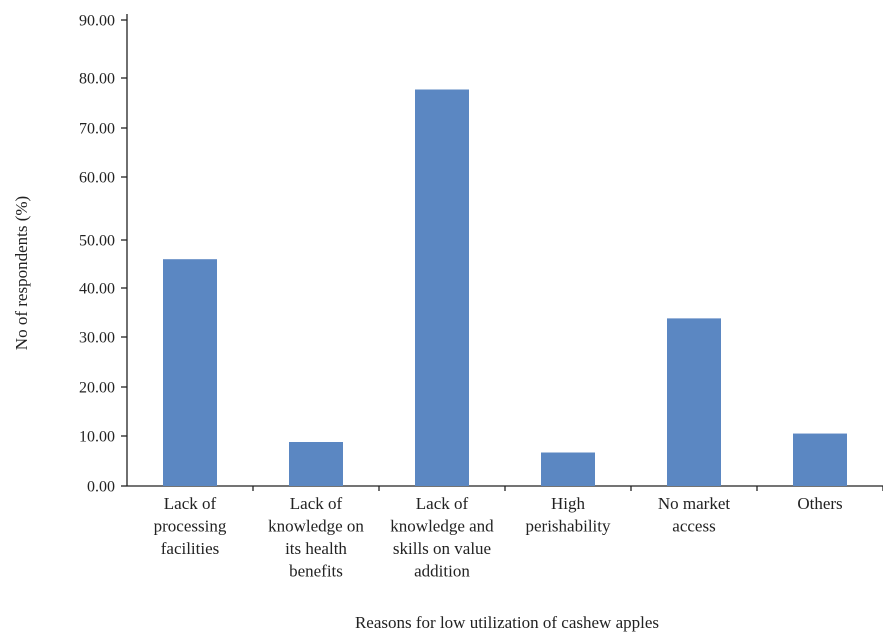 Image resolution: width=883 pixels, height=637 pixels. What do you see at coordinates (568, 515) in the screenshot?
I see `x-category-label: High perishability` at bounding box center [568, 515].